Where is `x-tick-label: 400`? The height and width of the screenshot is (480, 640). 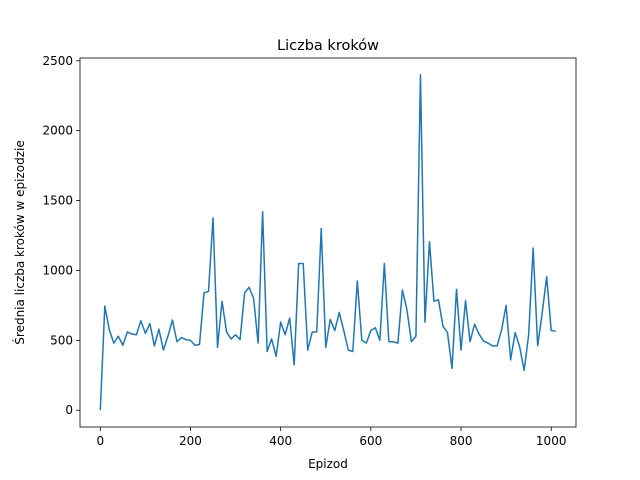
x-tick-label: 400 is located at coordinates (280, 441).